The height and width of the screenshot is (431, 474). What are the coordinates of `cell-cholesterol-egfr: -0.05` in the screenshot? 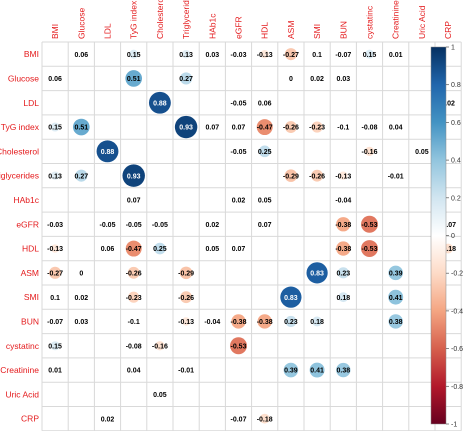 It's located at (239, 152).